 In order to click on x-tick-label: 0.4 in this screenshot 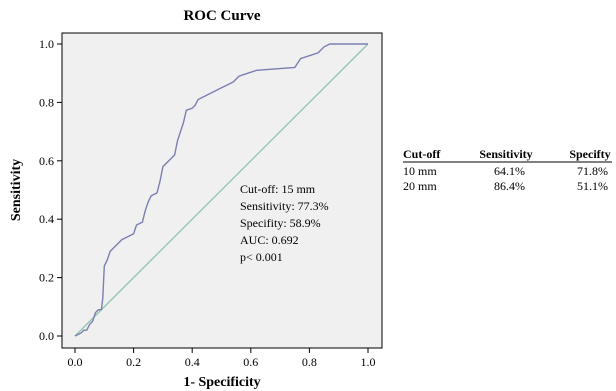, I will do `click(192, 362)`.